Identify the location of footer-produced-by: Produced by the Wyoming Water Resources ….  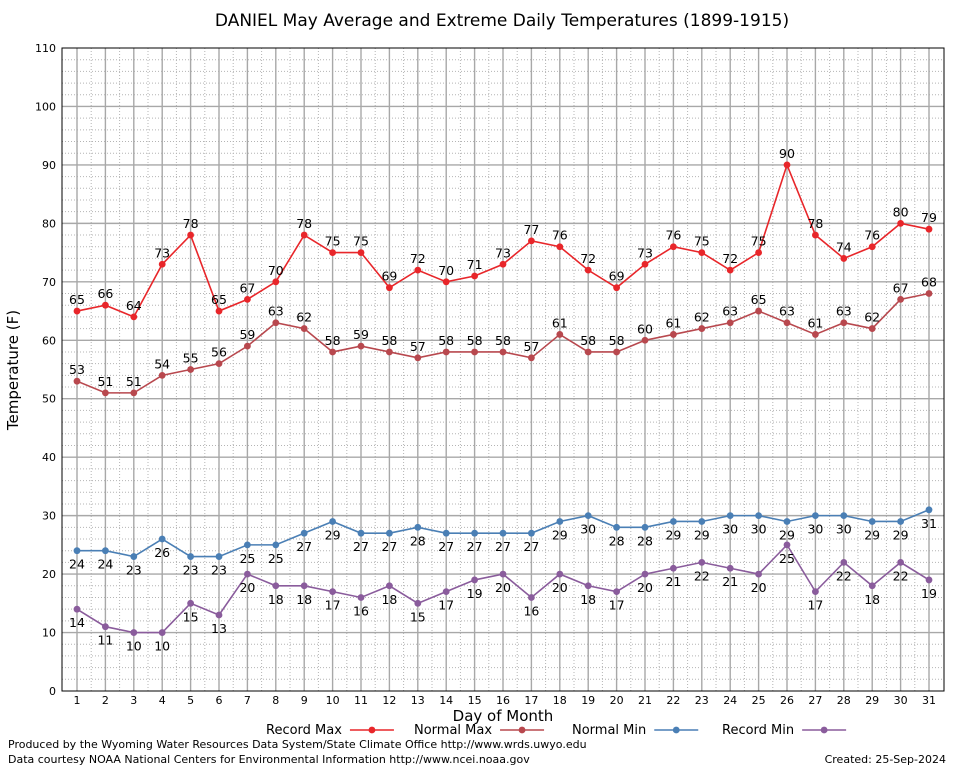
(297, 744).